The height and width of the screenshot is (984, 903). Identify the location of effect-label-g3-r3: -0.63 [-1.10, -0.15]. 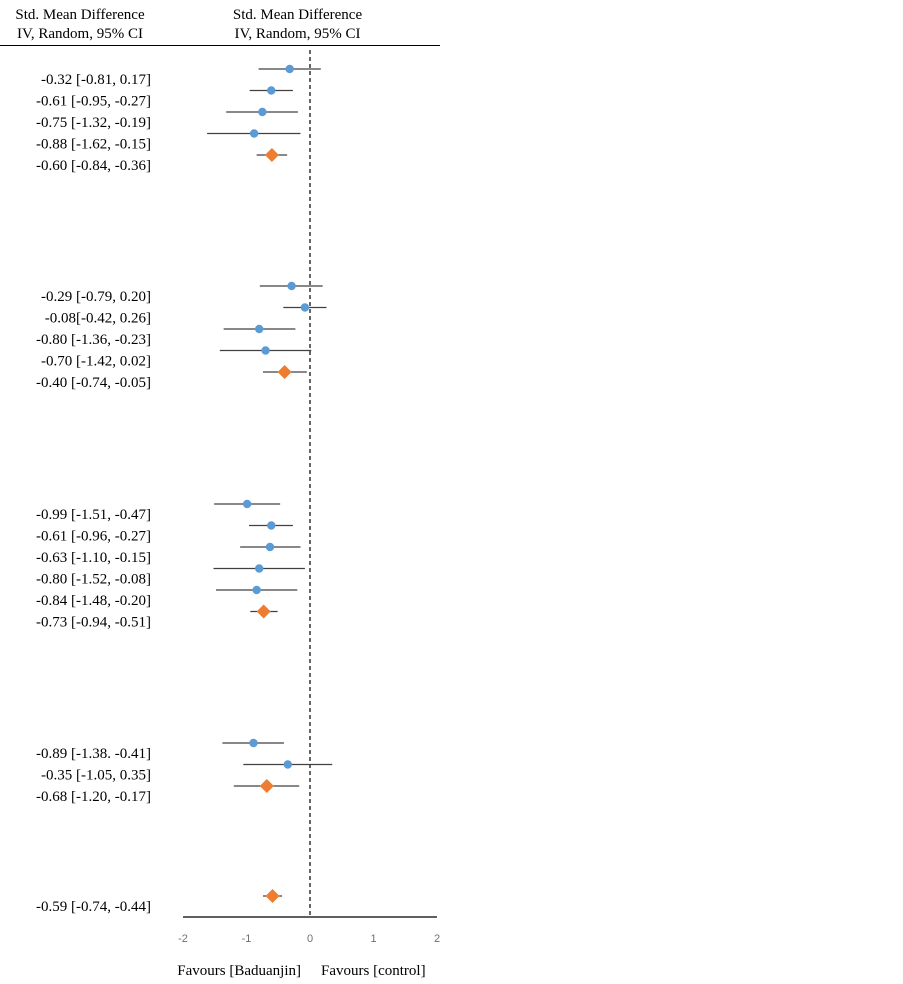
(93, 558).